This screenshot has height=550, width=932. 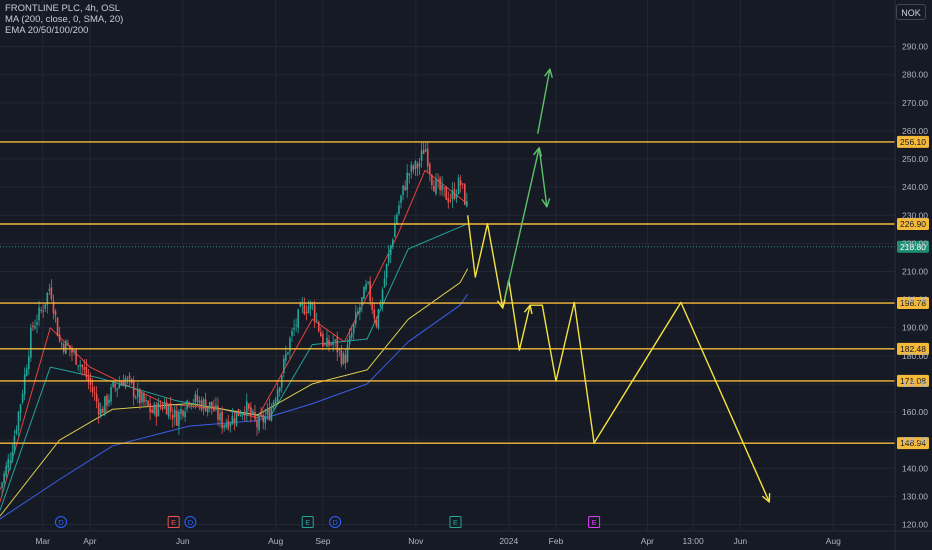 I want to click on x-tick-label: Jun, so click(x=740, y=541).